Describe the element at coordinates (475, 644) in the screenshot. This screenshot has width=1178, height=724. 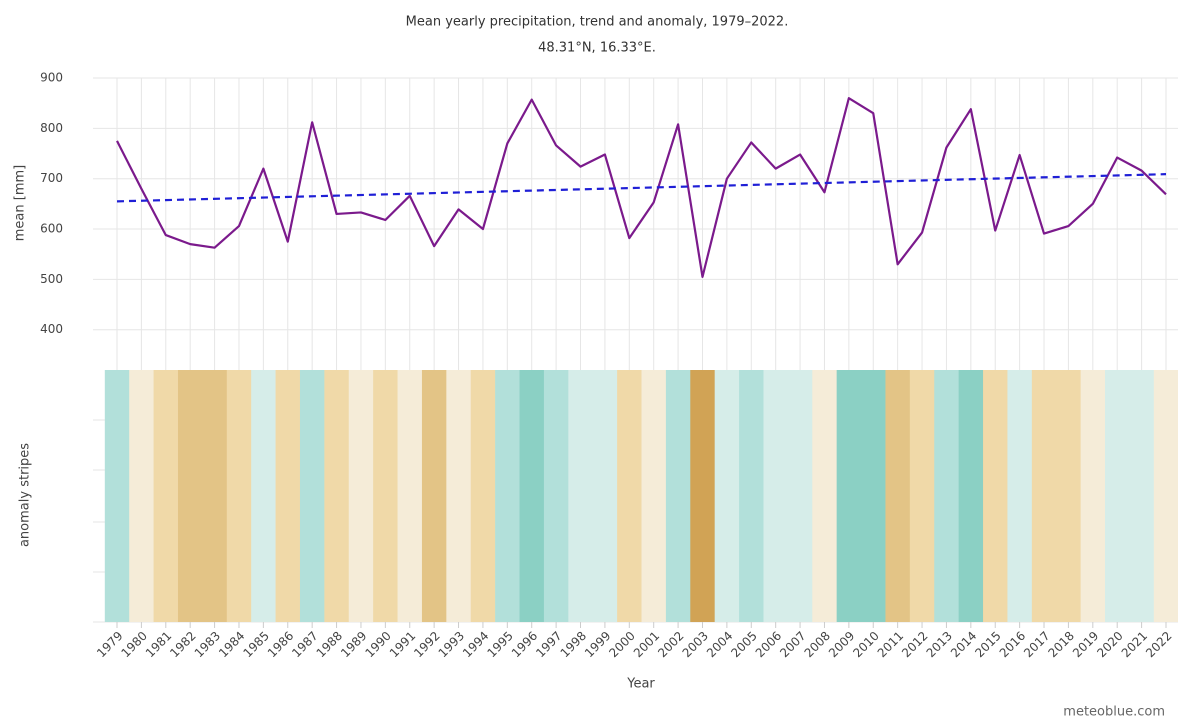
I see `x-tick-label: 1994` at that location.